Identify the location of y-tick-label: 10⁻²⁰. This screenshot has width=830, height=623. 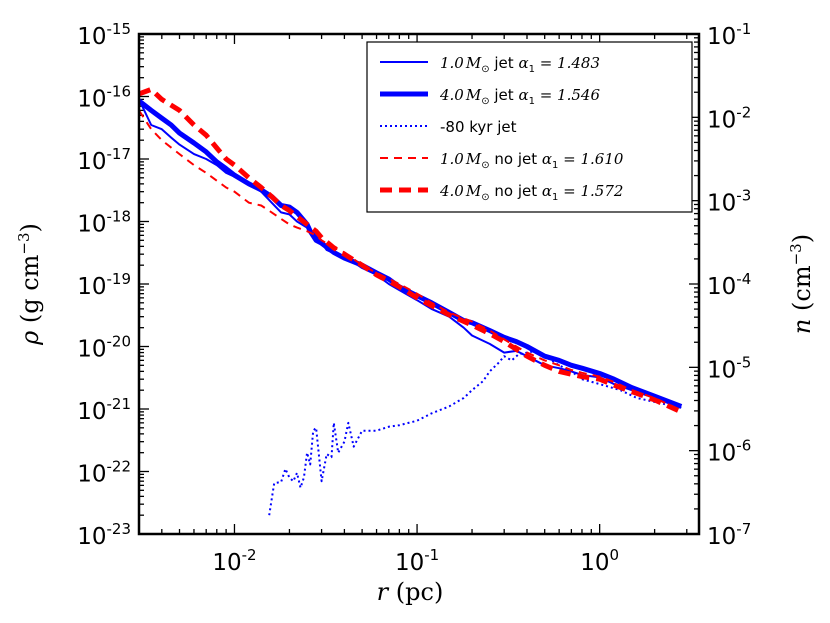
(104, 348).